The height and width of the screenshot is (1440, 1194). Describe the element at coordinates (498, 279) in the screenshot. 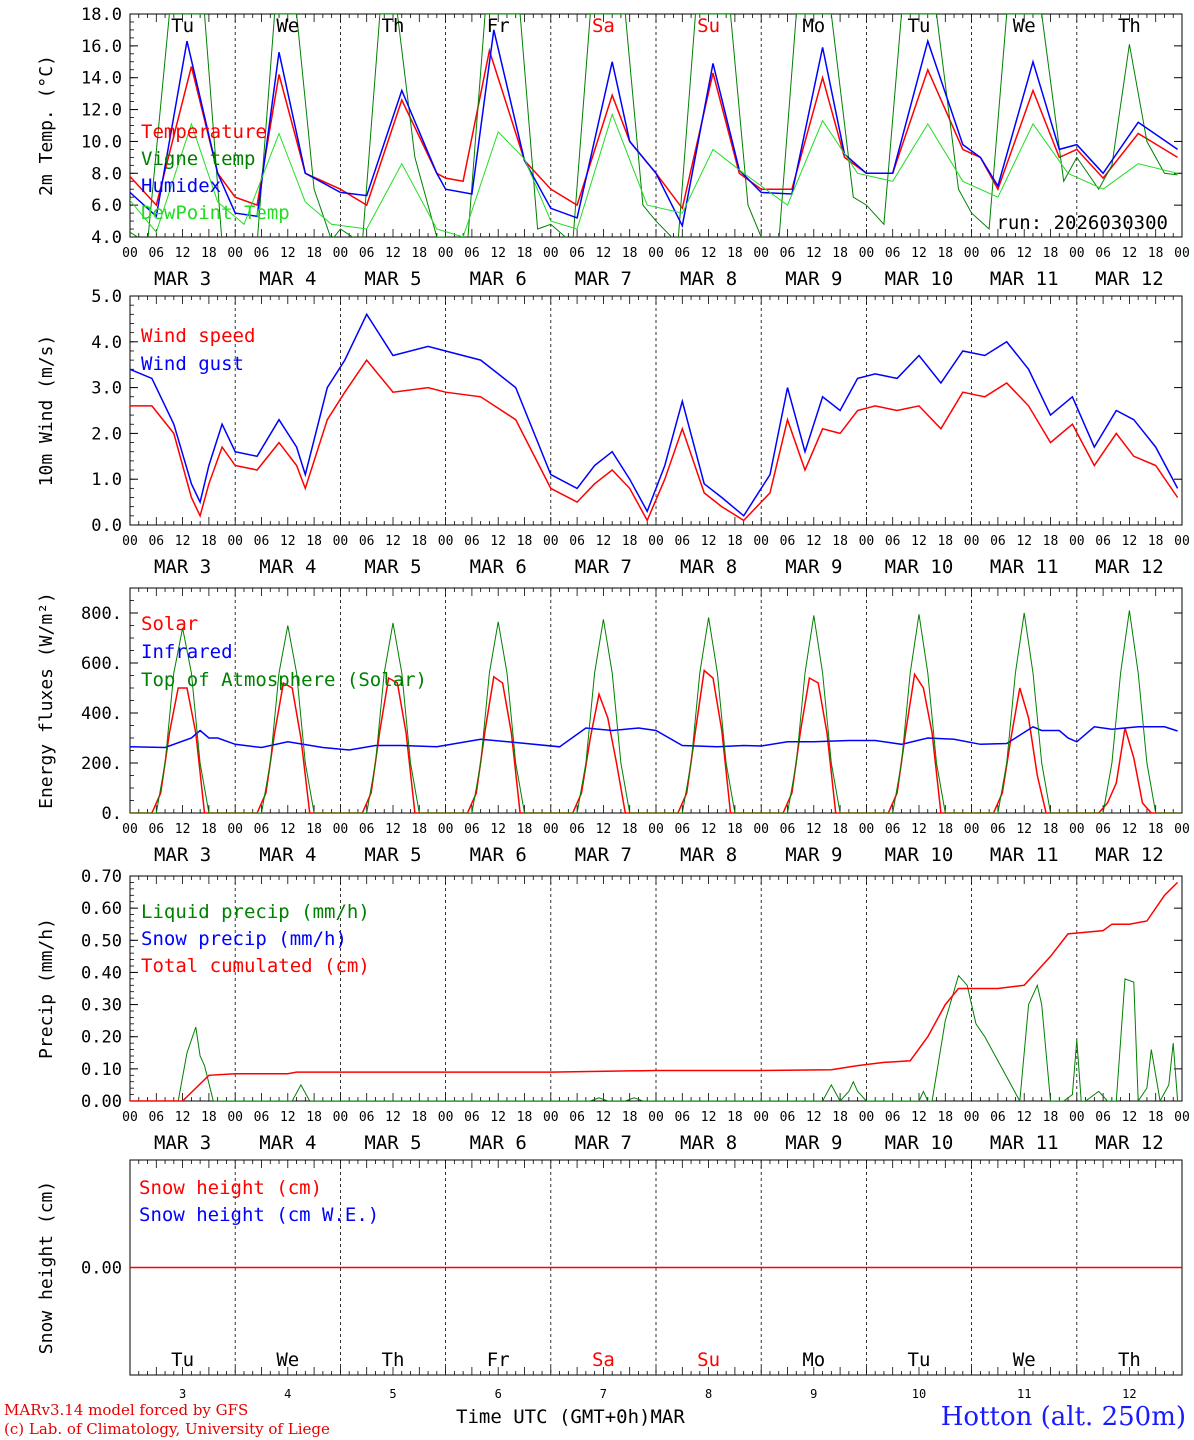

I see `temp-date-label: MAR 6` at that location.